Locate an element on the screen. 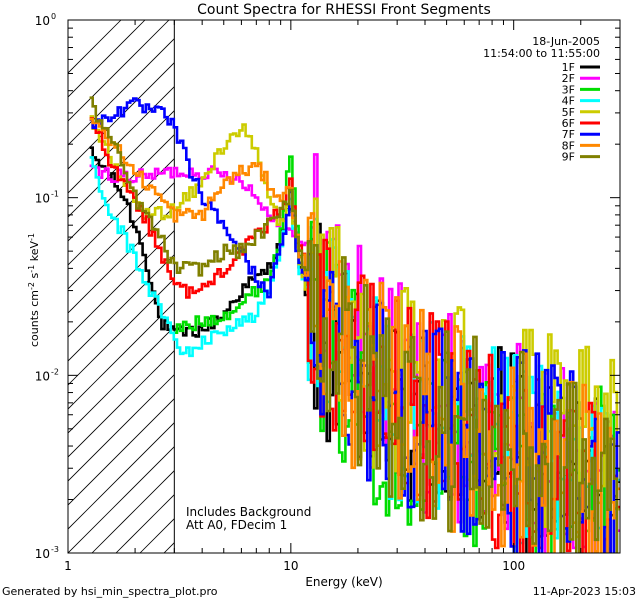 This screenshot has height=600, width=640. annotation-attenuator: Att A0, FDecim 1 is located at coordinates (236, 525).